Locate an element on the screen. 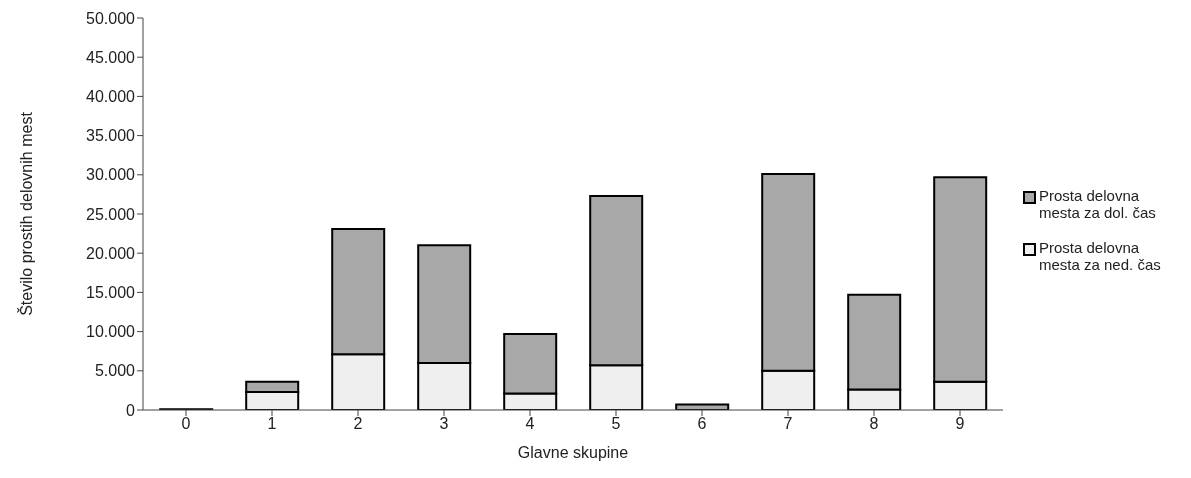 The height and width of the screenshot is (478, 1191). y-tick-label: 30.000 is located at coordinates (111, 175).